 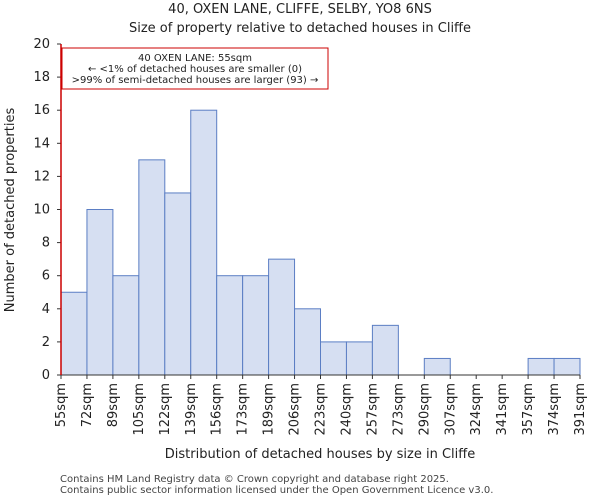 What do you see at coordinates (126, 325) in the screenshot?
I see `bar-89sqm` at bounding box center [126, 325].